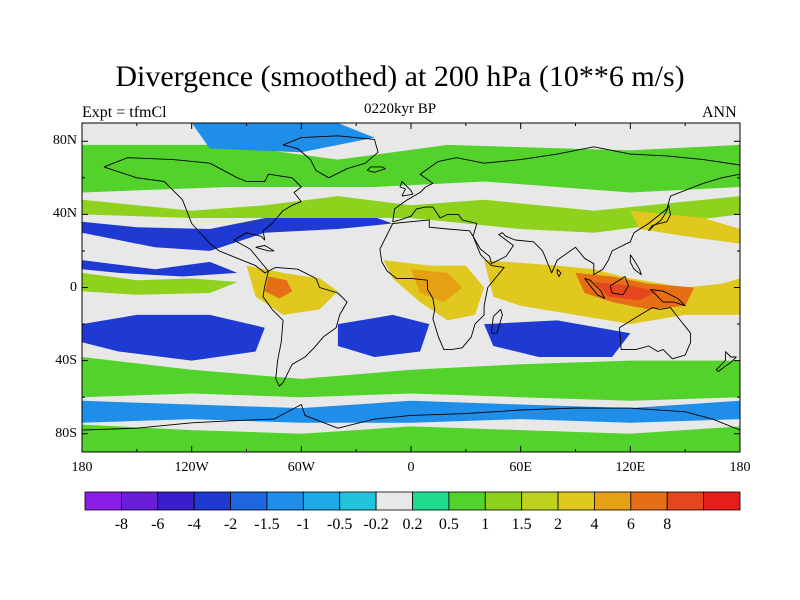  What do you see at coordinates (437, 286) in the screenshot?
I see `field-region-africa-core` at bounding box center [437, 286].